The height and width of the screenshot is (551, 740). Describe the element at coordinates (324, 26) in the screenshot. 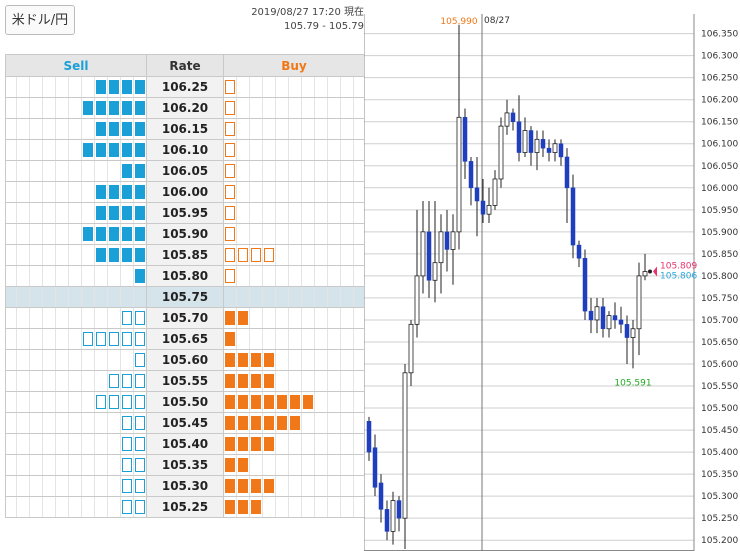

I see `bid-ask-text: 105.79 - 105.79` at that location.